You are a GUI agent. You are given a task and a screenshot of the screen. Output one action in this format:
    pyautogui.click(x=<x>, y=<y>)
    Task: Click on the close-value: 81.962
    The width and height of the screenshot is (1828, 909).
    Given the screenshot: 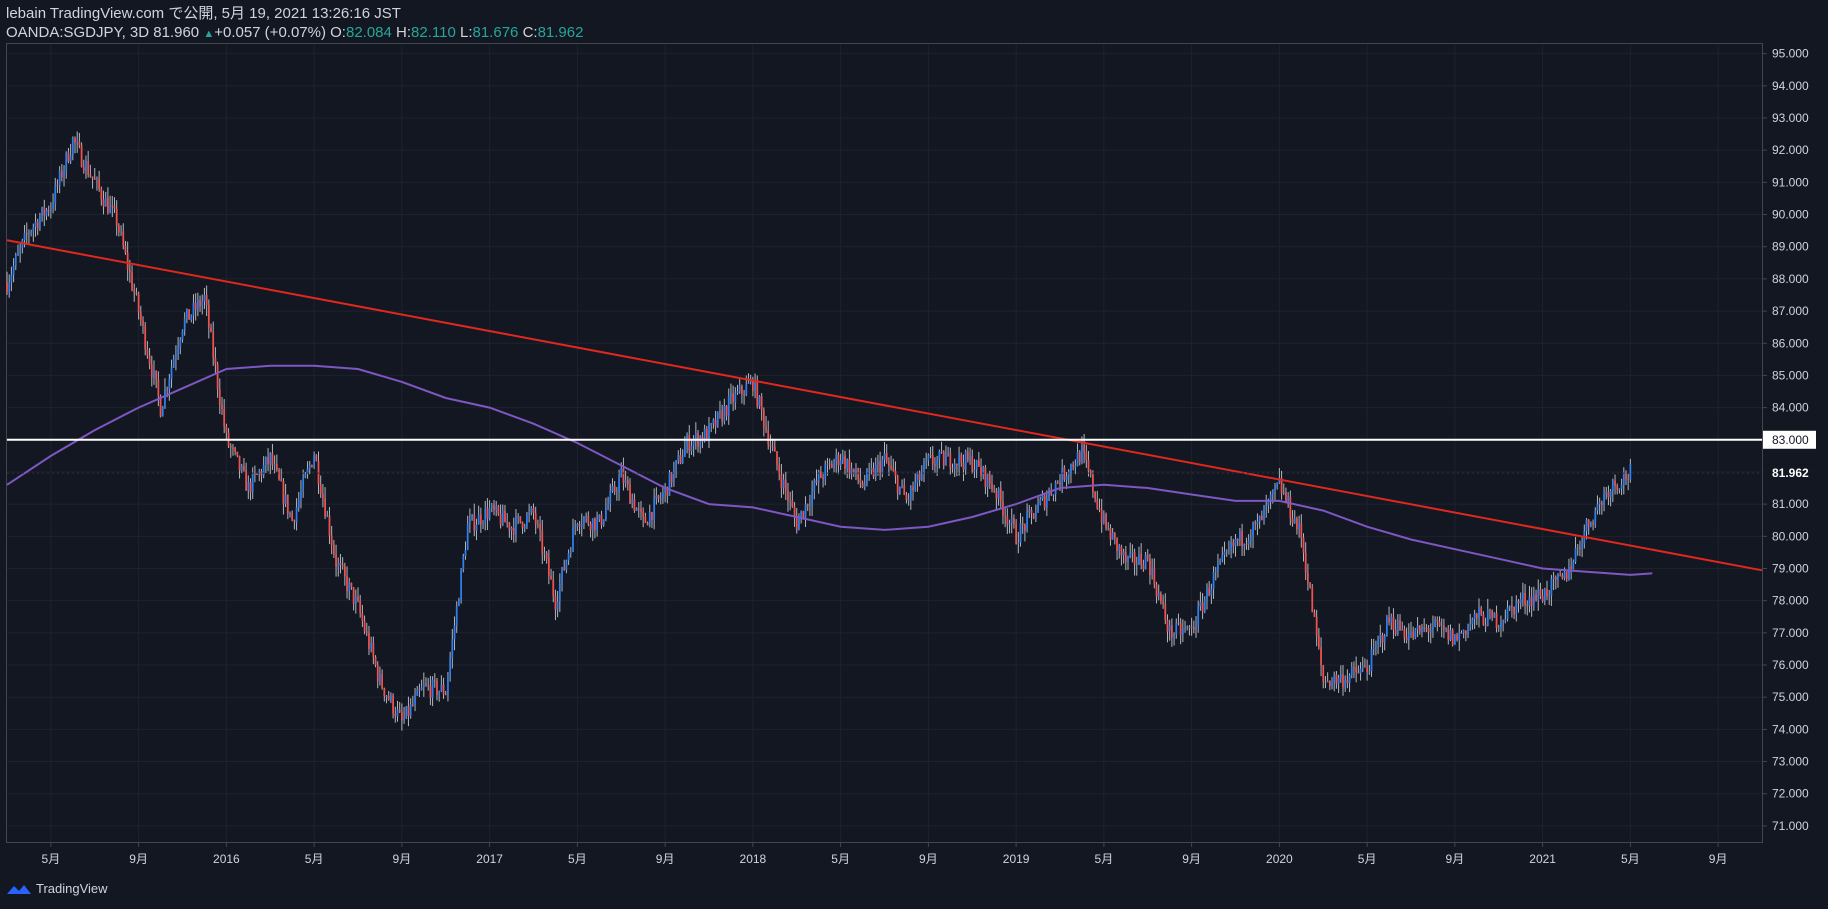 What is the action you would take?
    pyautogui.click(x=560, y=32)
    